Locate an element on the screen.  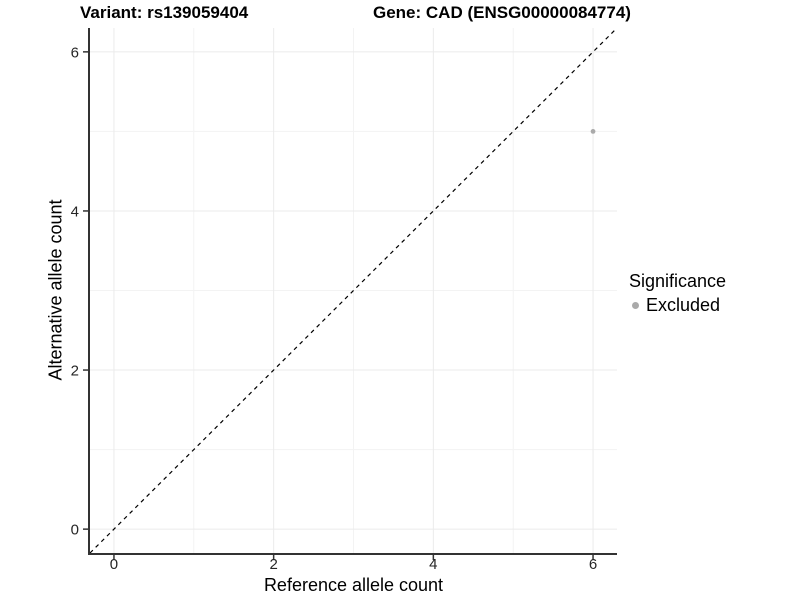
plot-title-variant: Variant: rs139059404 is located at coordinates (164, 12).